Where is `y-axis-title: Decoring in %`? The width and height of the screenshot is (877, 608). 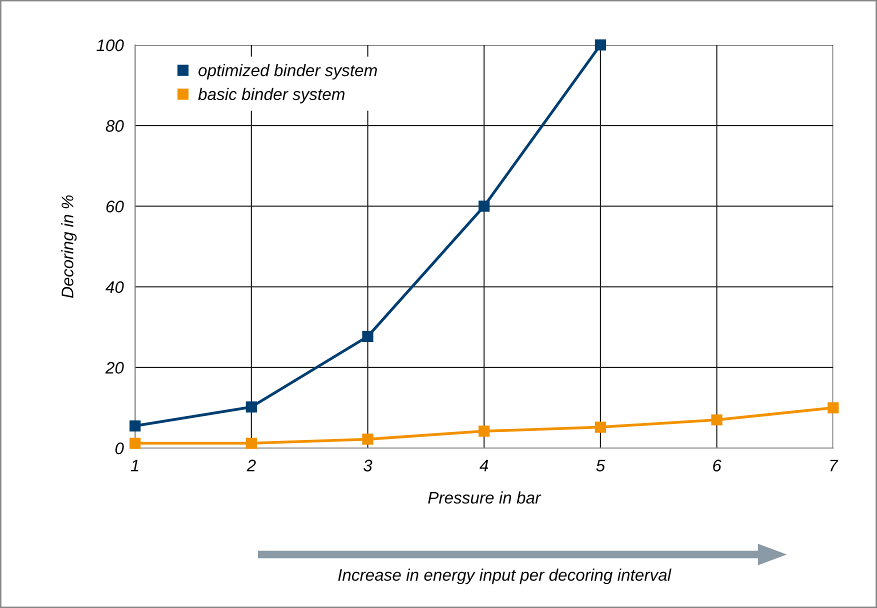 y-axis-title: Decoring in % is located at coordinates (69, 246).